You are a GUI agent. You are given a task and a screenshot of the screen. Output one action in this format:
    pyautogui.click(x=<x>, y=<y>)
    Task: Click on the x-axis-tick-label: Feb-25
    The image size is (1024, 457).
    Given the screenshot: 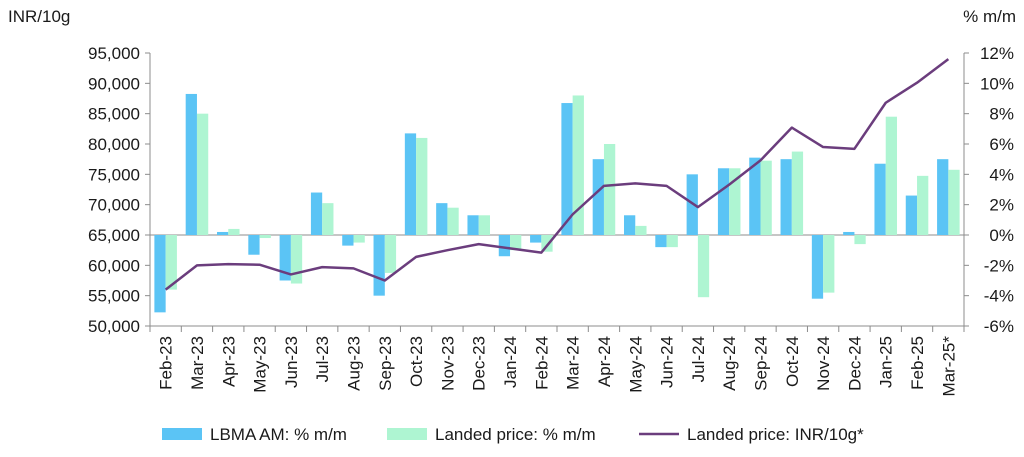 What is the action you would take?
    pyautogui.click(x=917, y=363)
    